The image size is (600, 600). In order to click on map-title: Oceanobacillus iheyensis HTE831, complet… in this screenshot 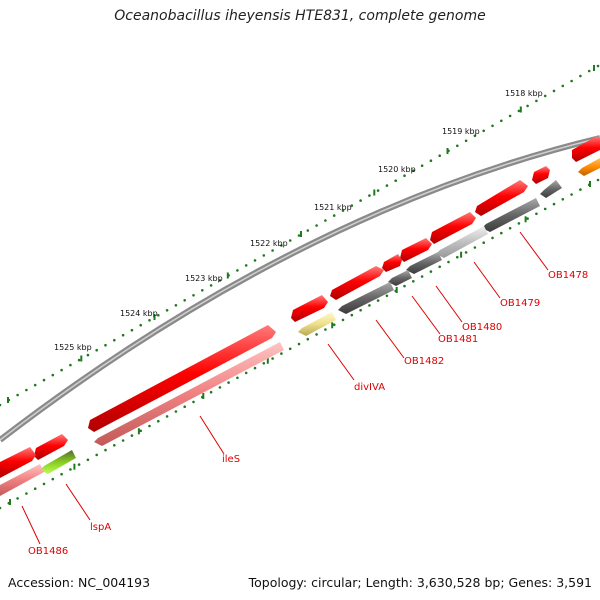, I will do `click(300, 16)`.